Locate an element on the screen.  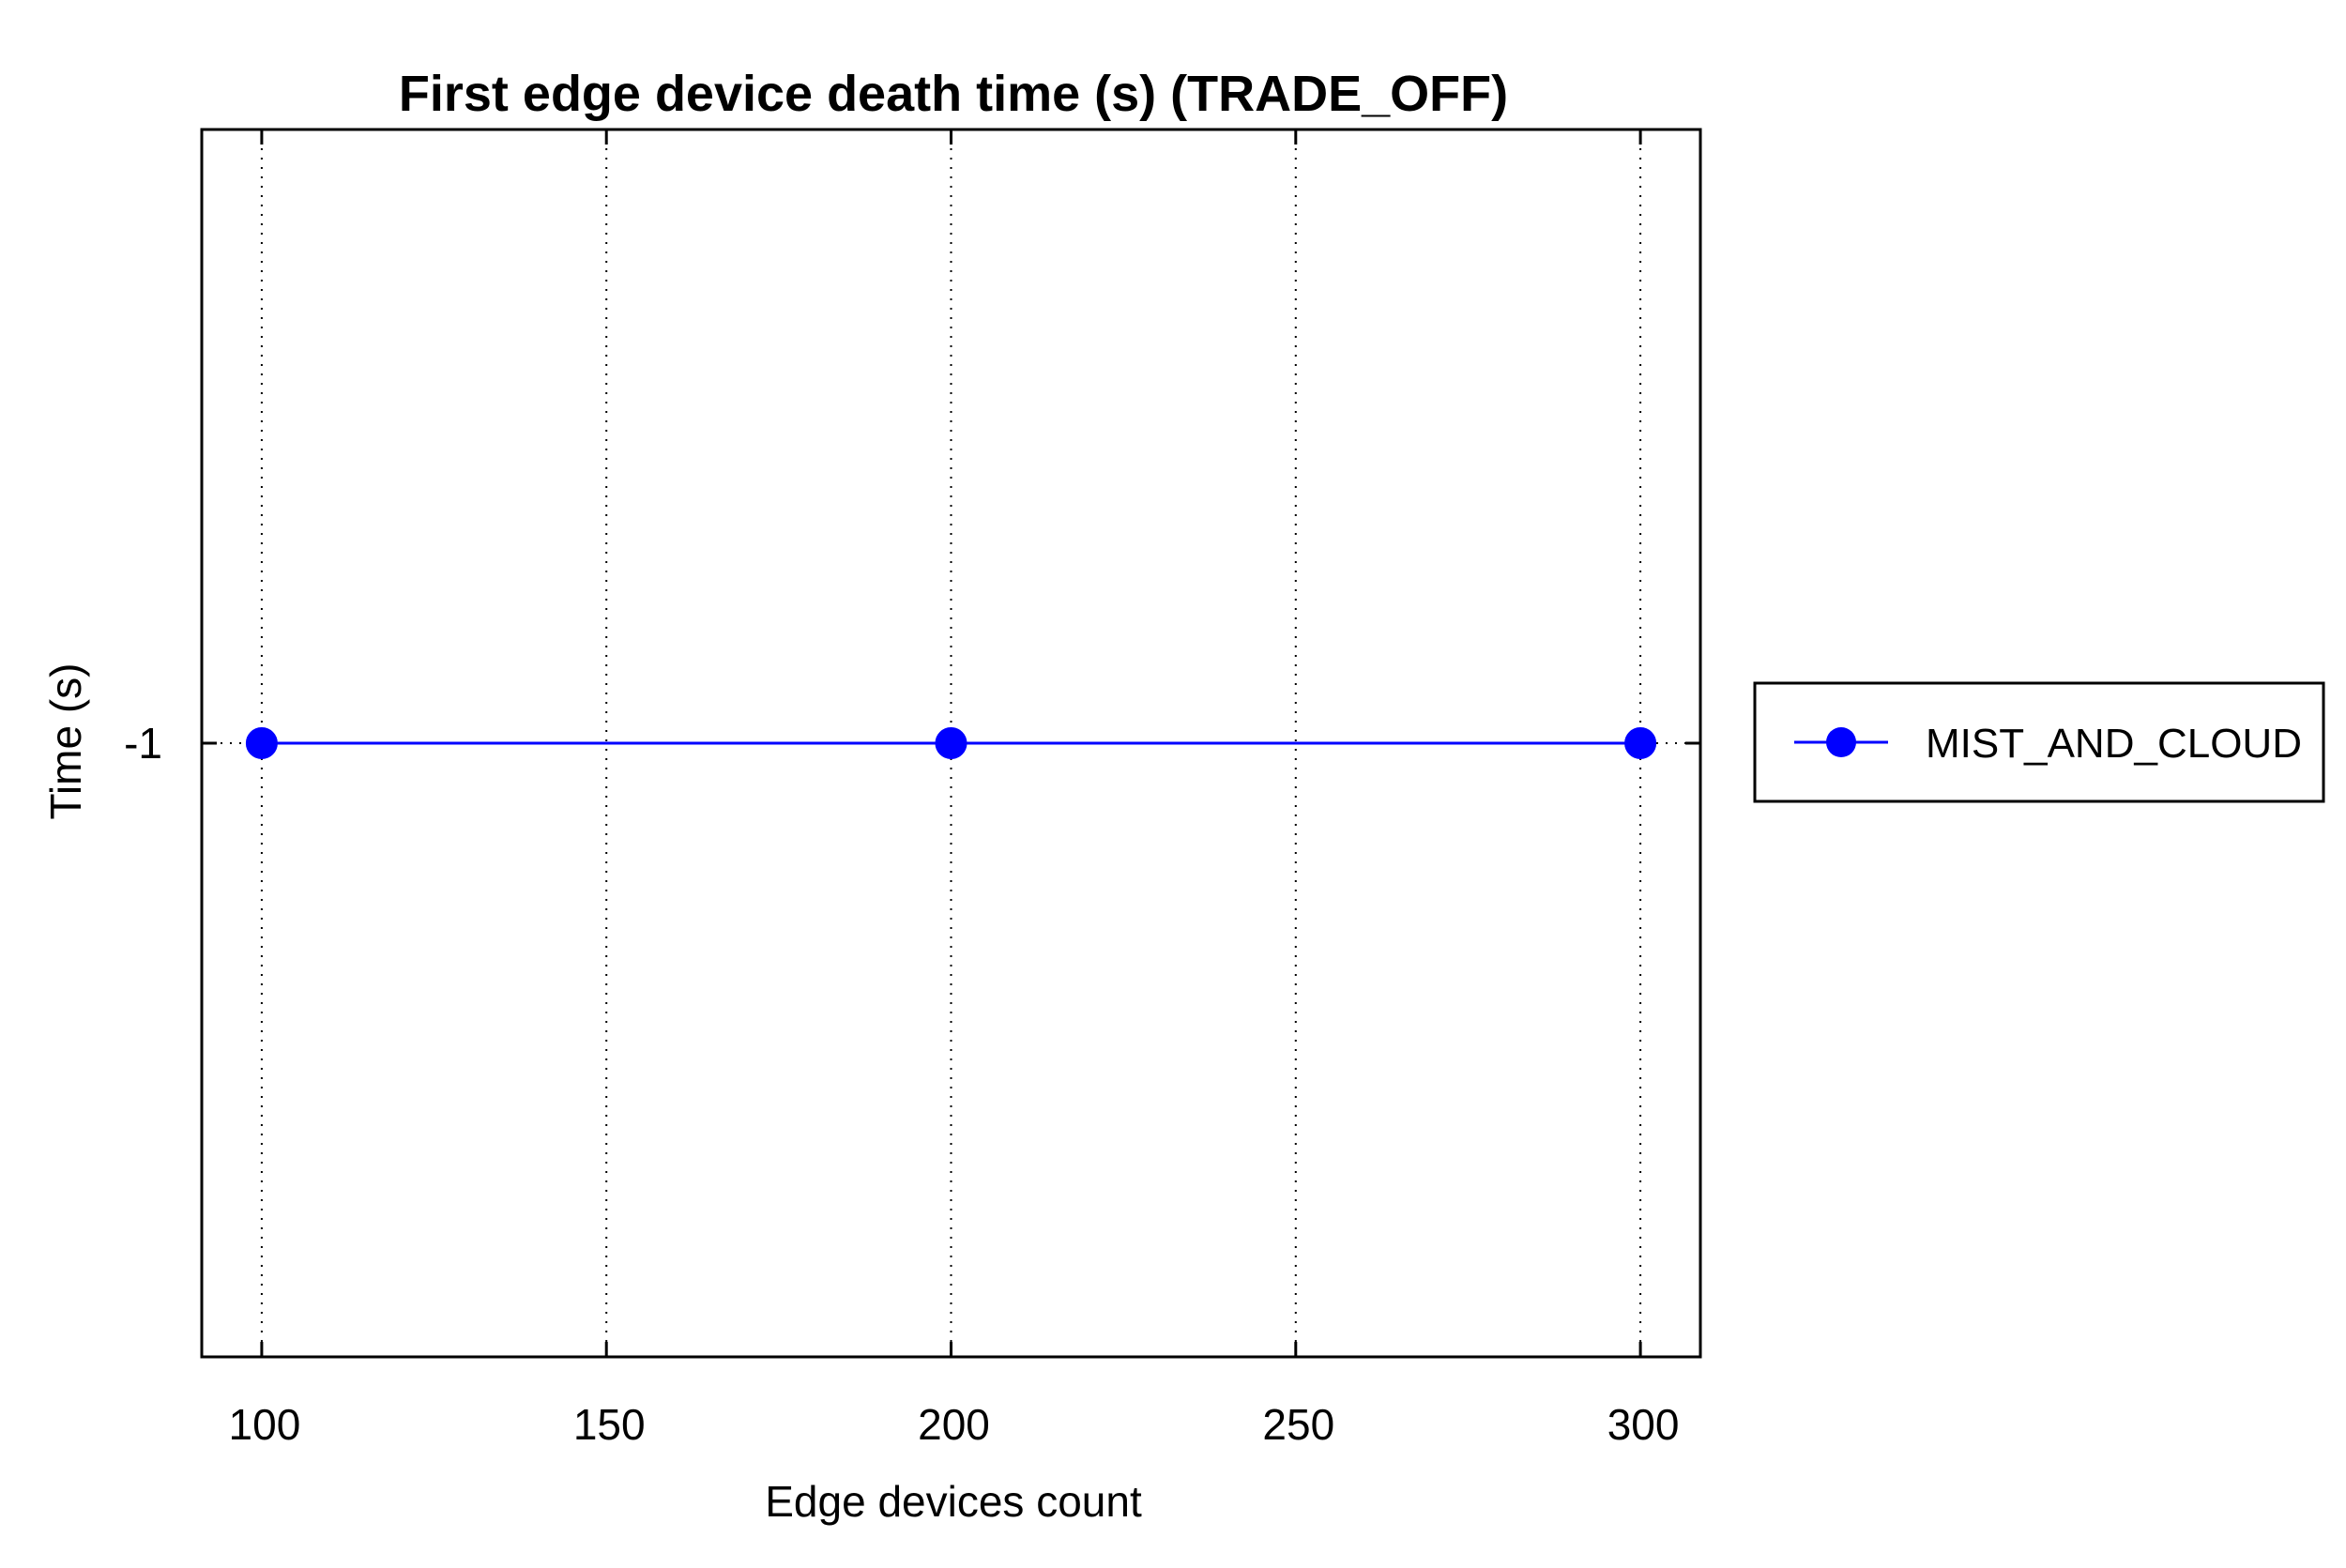
y-axis-label: Time (s) is located at coordinates (65, 741).